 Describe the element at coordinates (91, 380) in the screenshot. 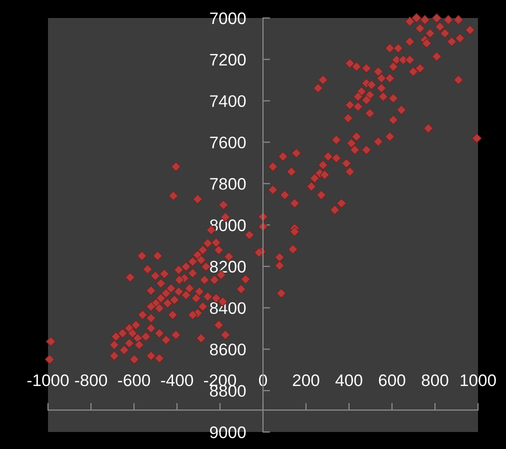

I see `x-tick-label: -800` at that location.